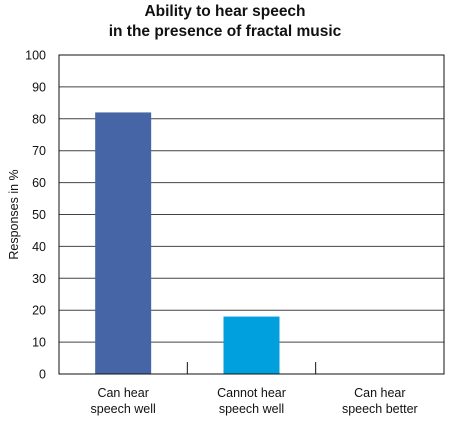 The image size is (450, 421). I want to click on y-tick-label: 80, so click(39, 119).